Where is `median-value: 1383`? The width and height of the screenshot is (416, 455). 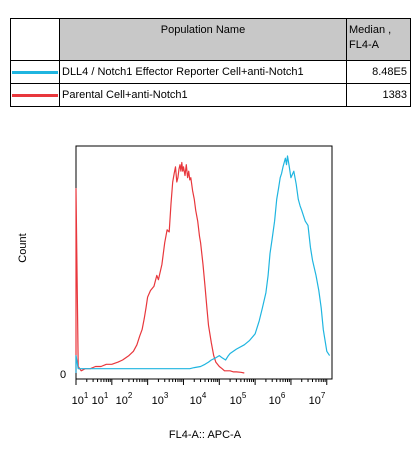 median-value: 1383 is located at coordinates (378, 95).